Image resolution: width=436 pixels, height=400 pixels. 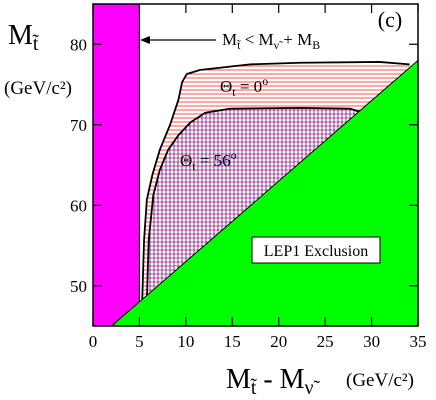 What do you see at coordinates (93, 341) in the screenshot?
I see `x-tick-label: 0` at bounding box center [93, 341].